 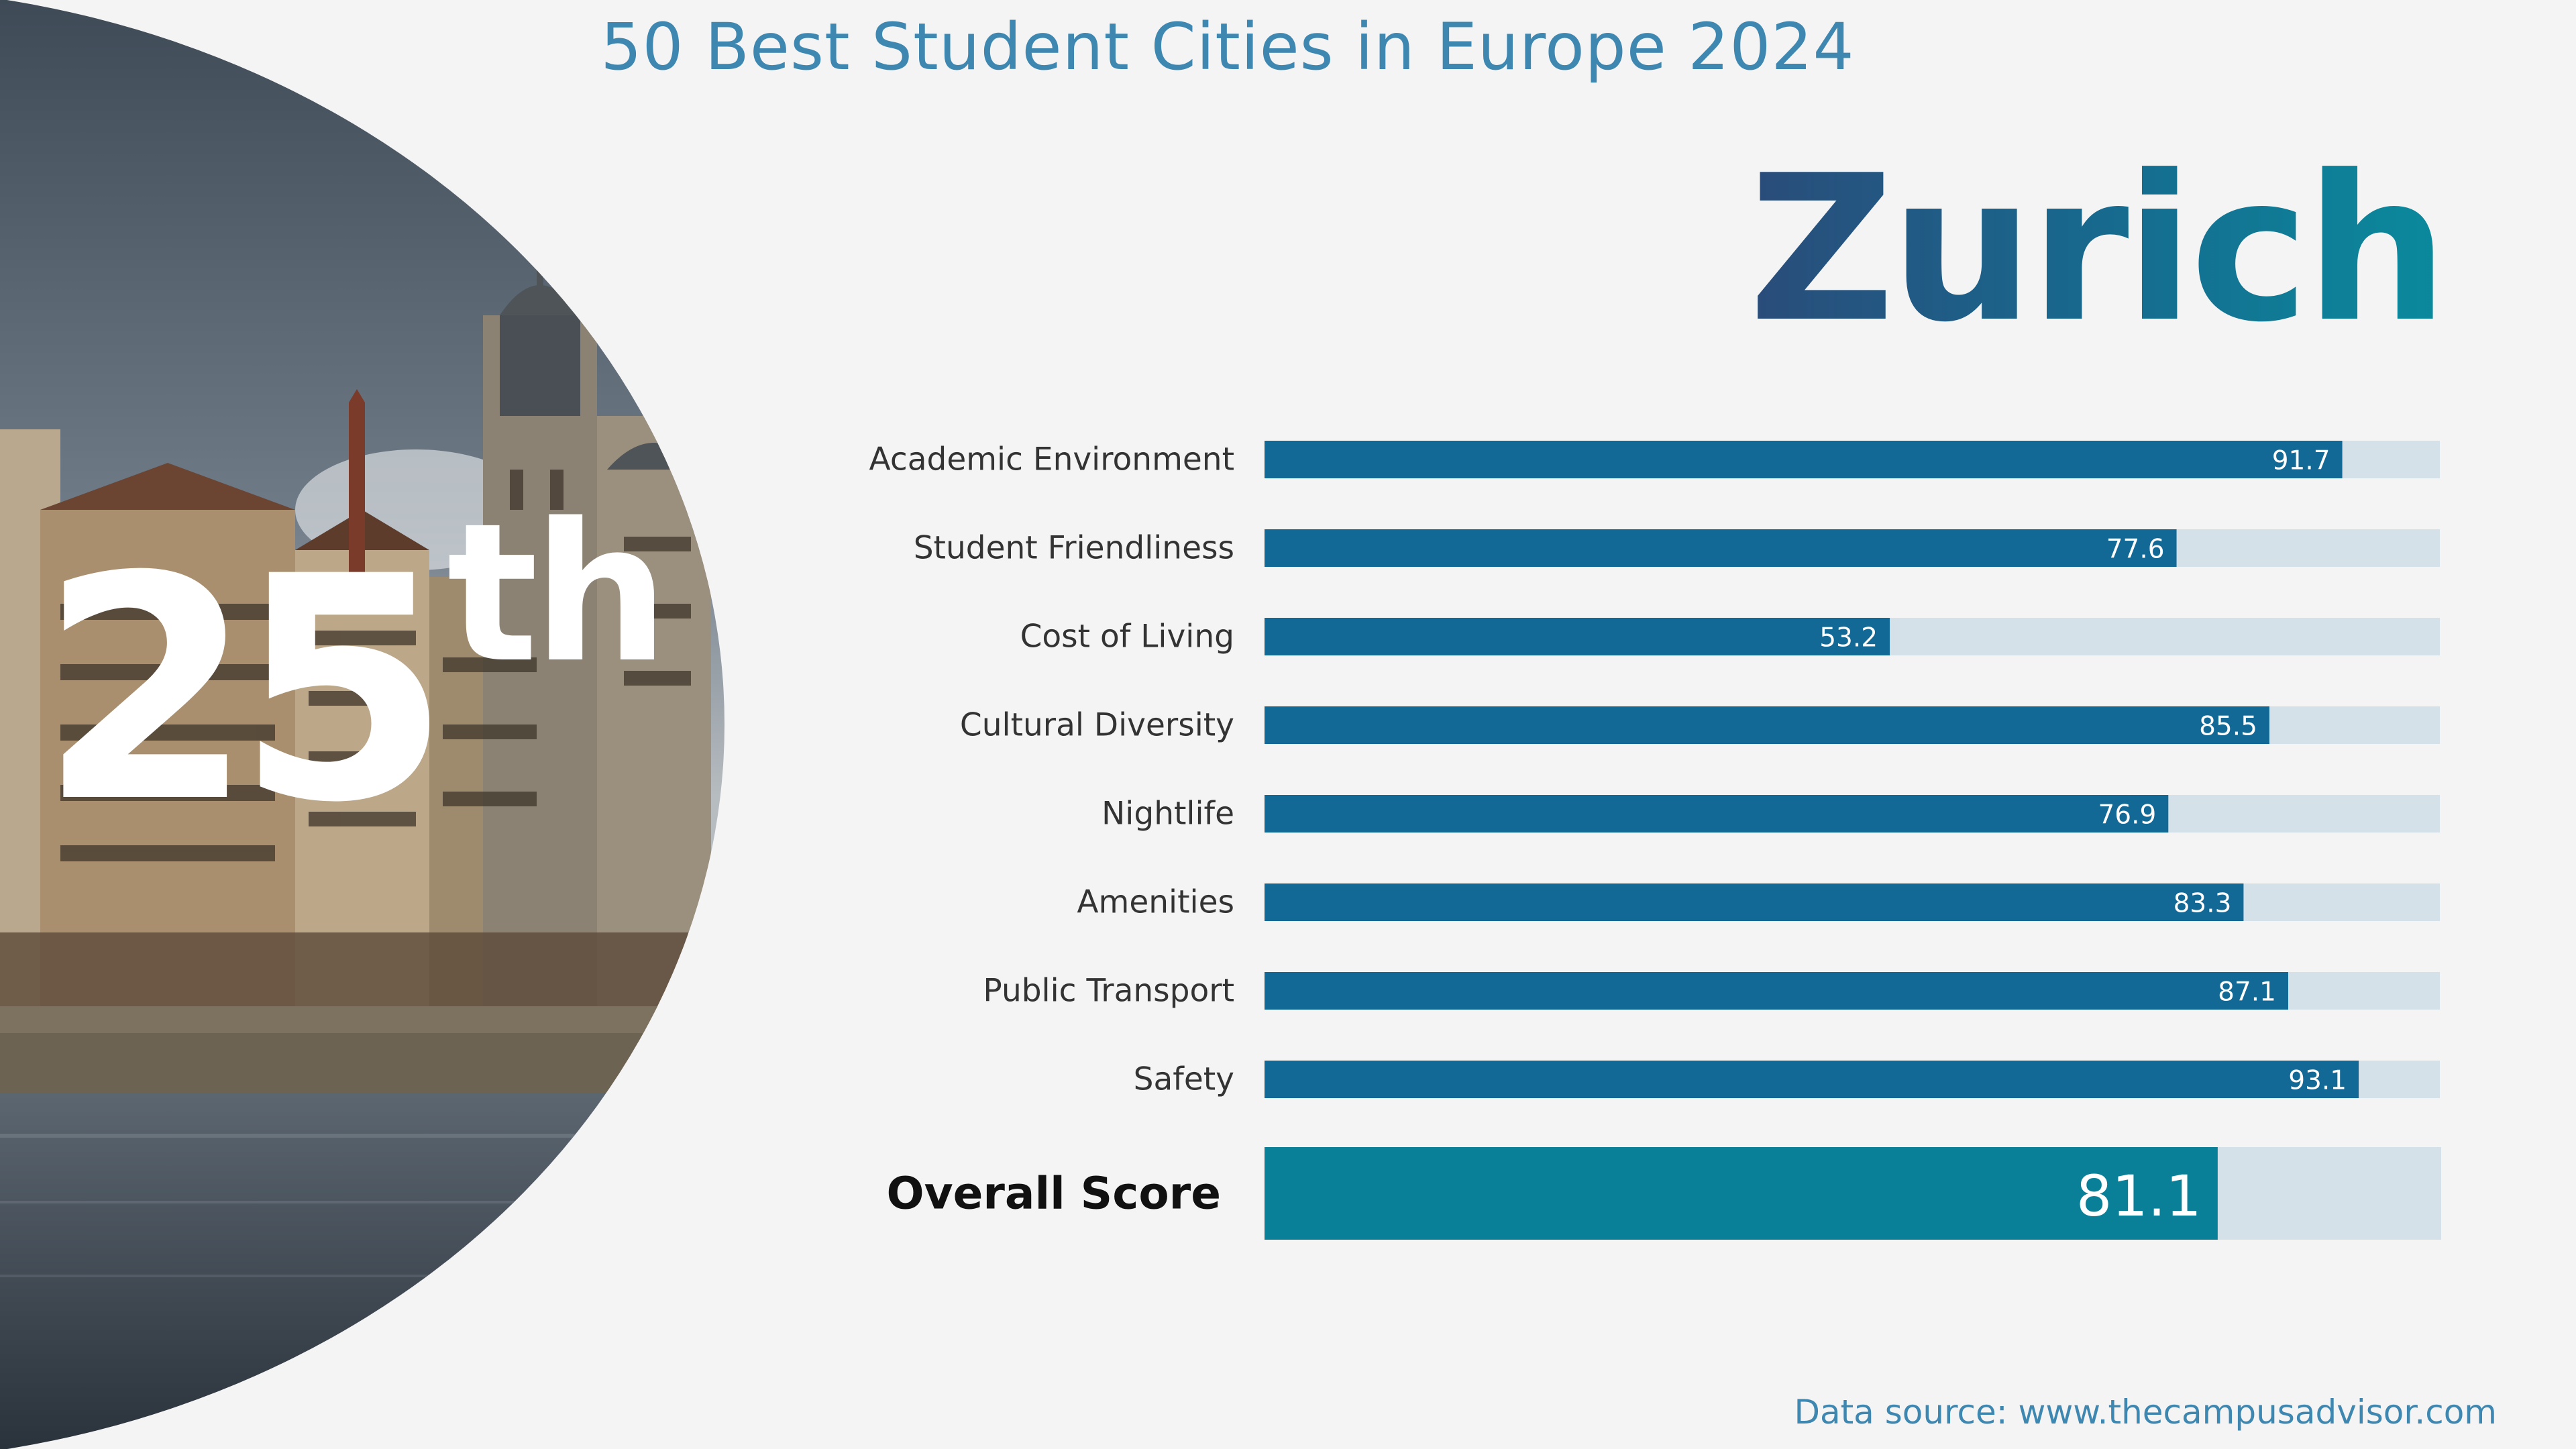 I want to click on data-label: 85.5, so click(x=2228, y=727).